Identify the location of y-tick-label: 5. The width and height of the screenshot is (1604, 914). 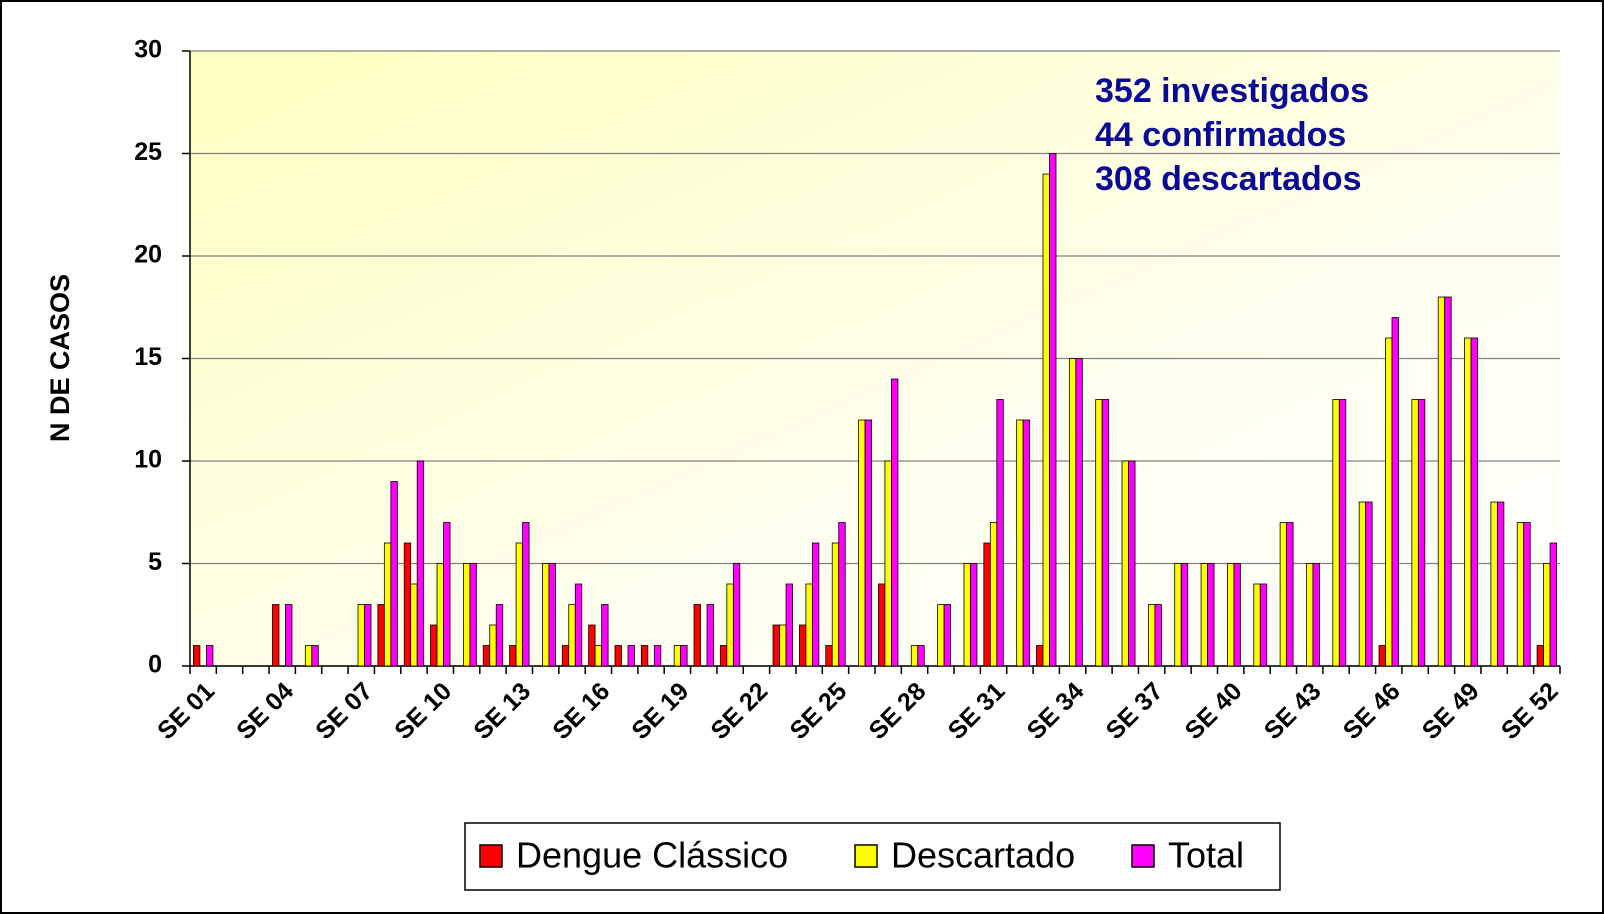
(155, 562).